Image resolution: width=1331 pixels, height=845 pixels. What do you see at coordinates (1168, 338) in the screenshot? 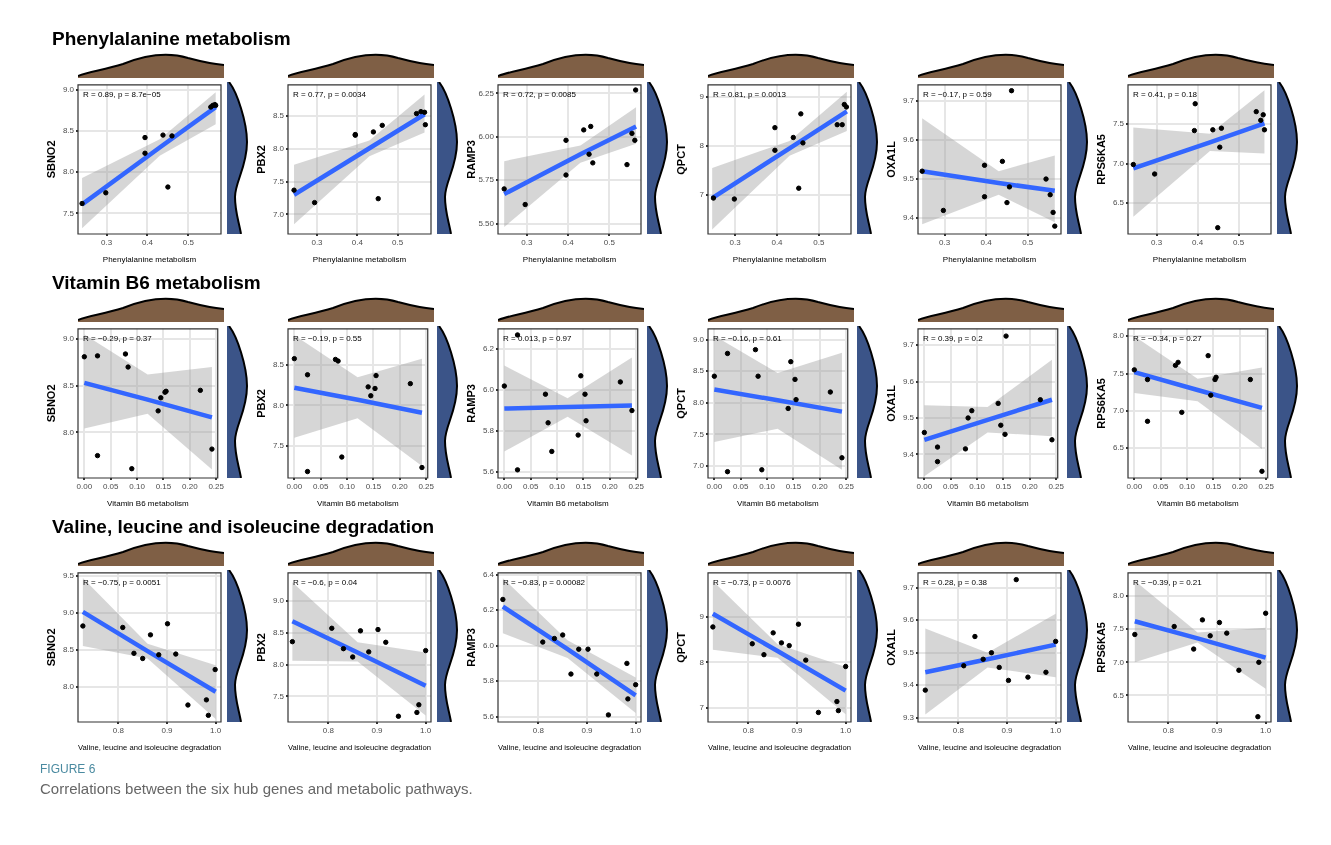
I see `annotation: R = −0.34, p = 0.27` at bounding box center [1168, 338].